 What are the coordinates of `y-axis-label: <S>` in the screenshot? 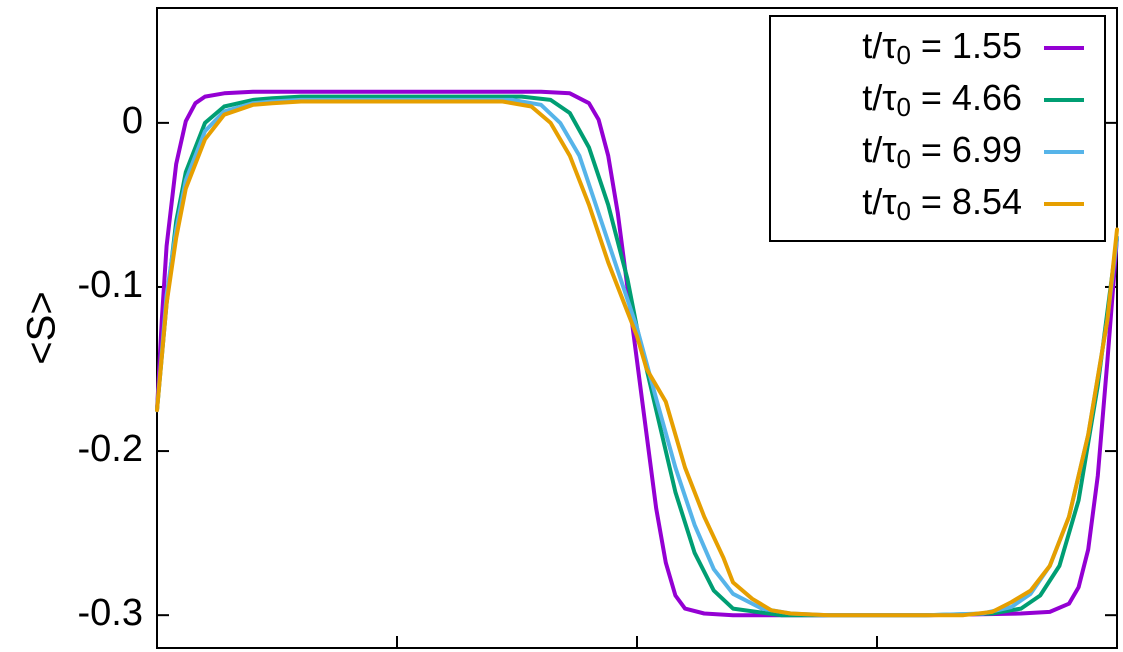 It's located at (42, 327).